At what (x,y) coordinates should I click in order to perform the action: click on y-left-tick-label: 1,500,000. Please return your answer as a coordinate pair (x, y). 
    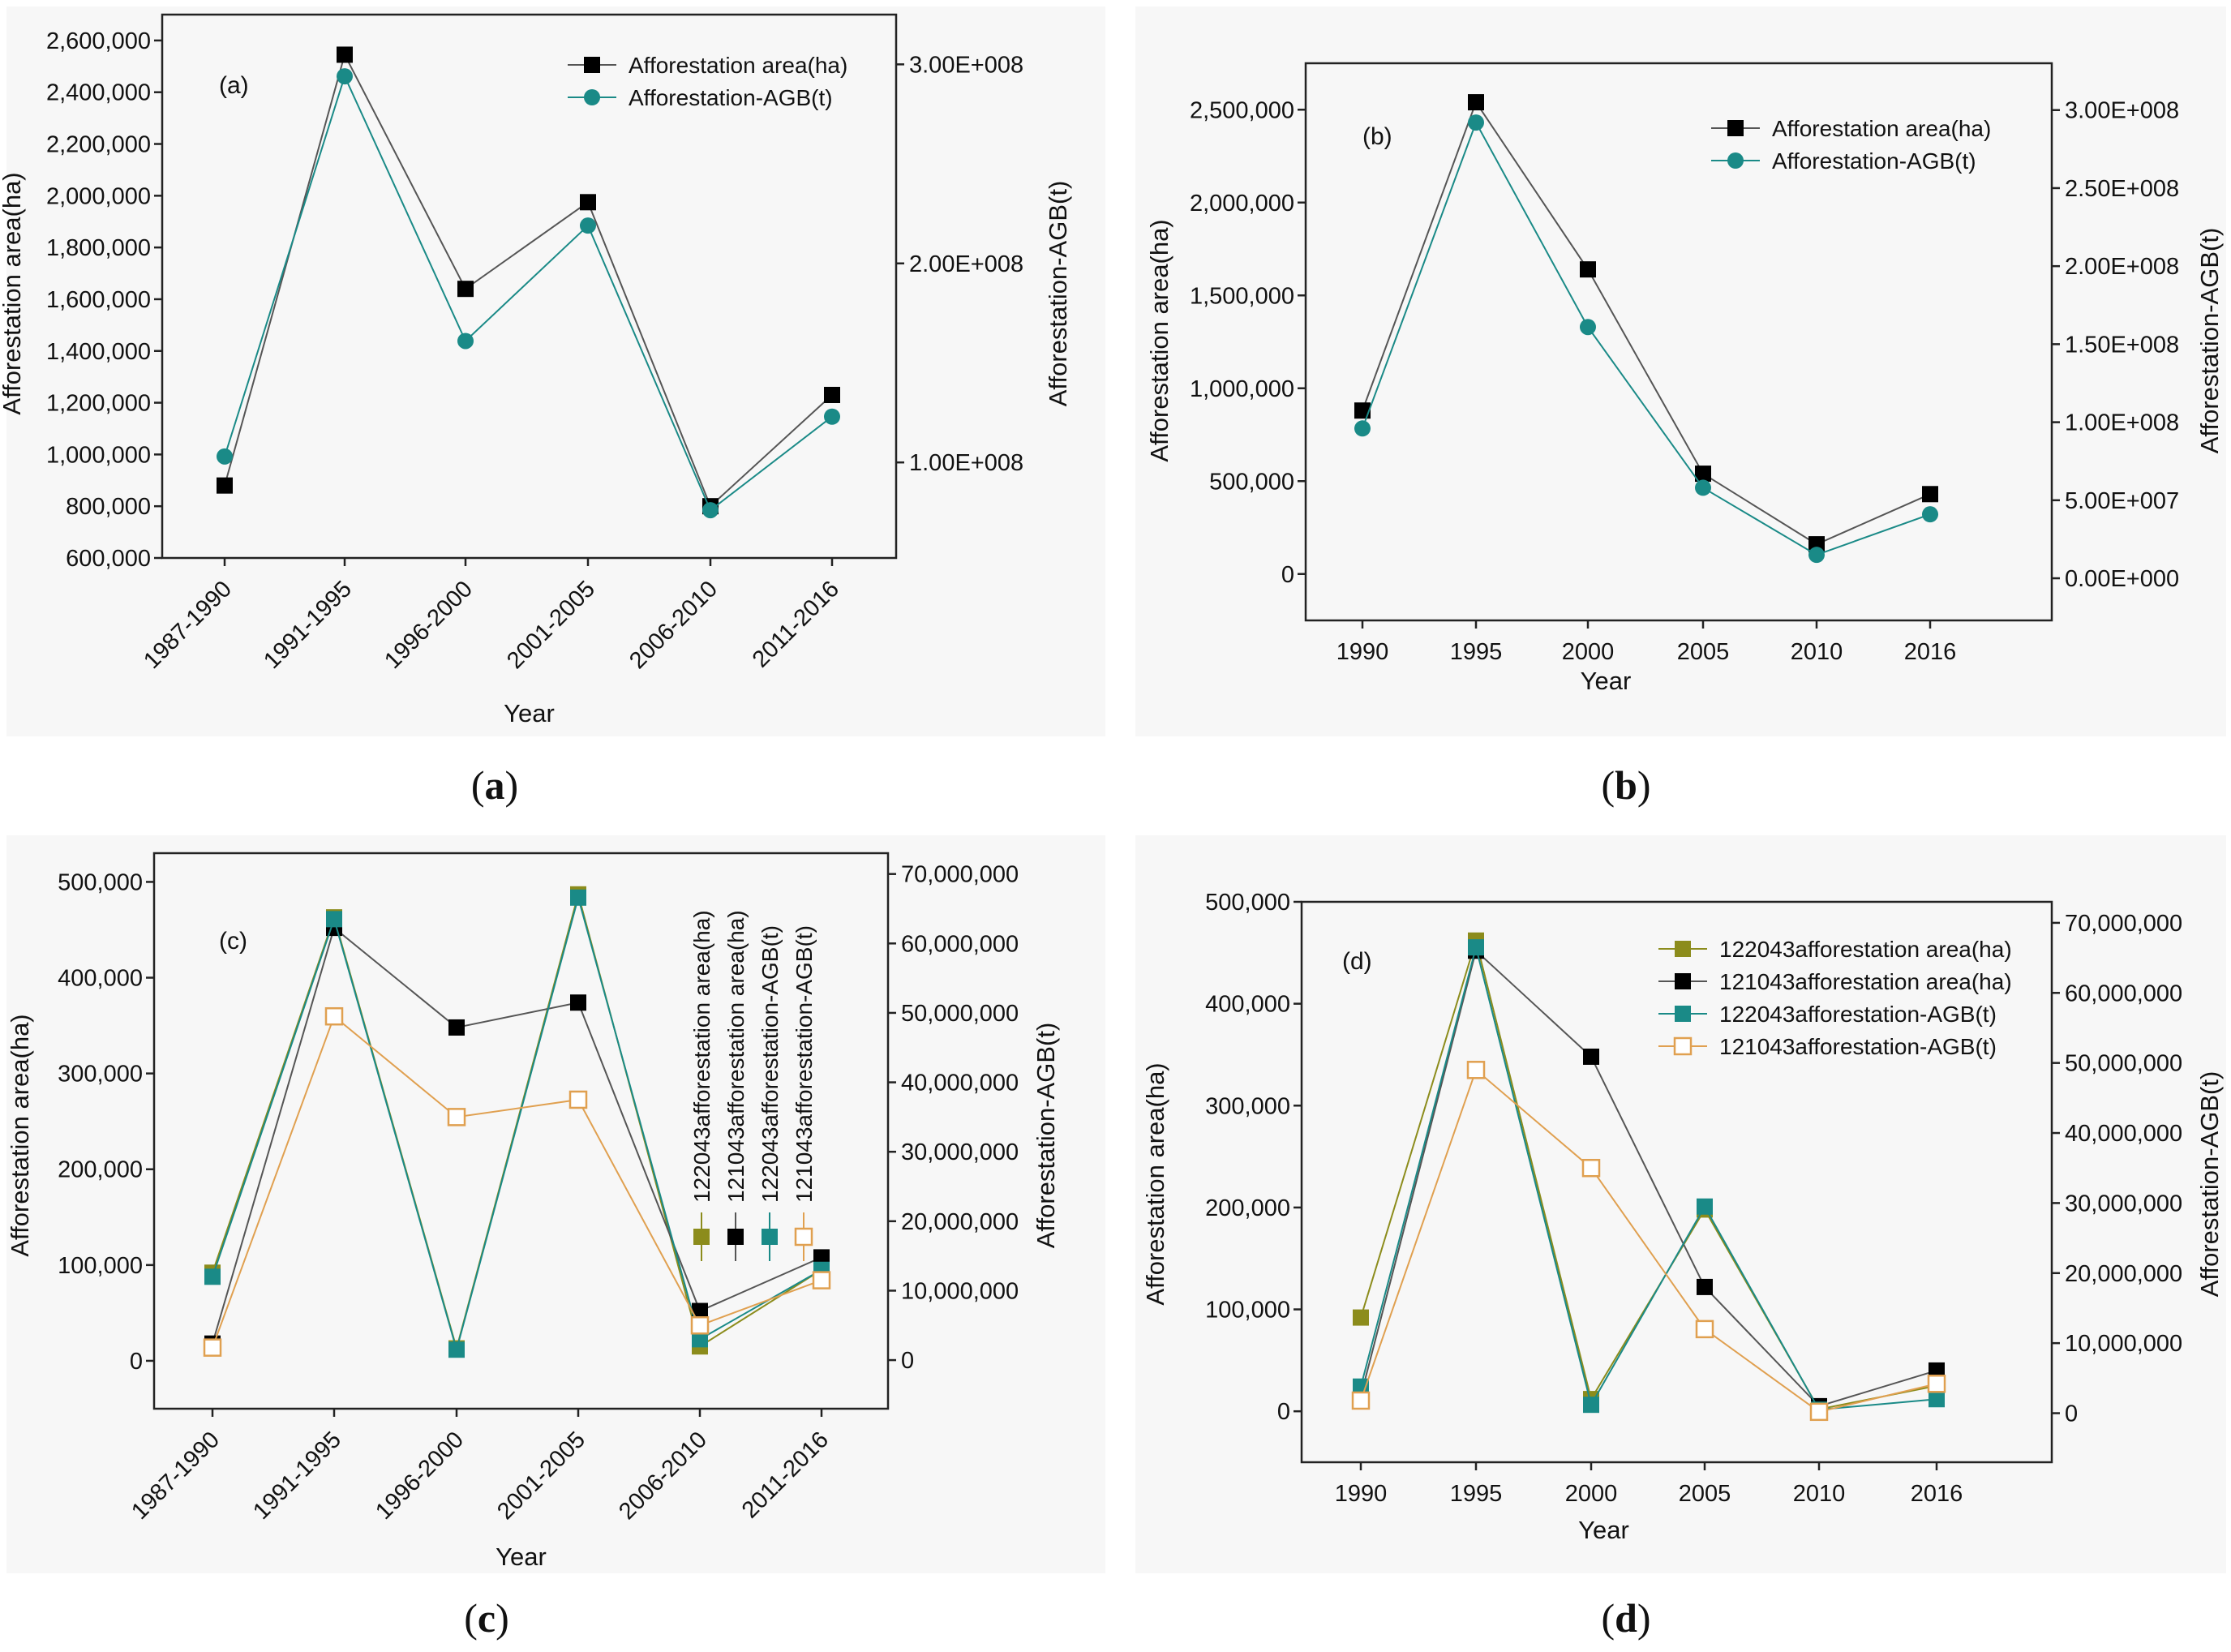
    Looking at the image, I should click on (1242, 296).